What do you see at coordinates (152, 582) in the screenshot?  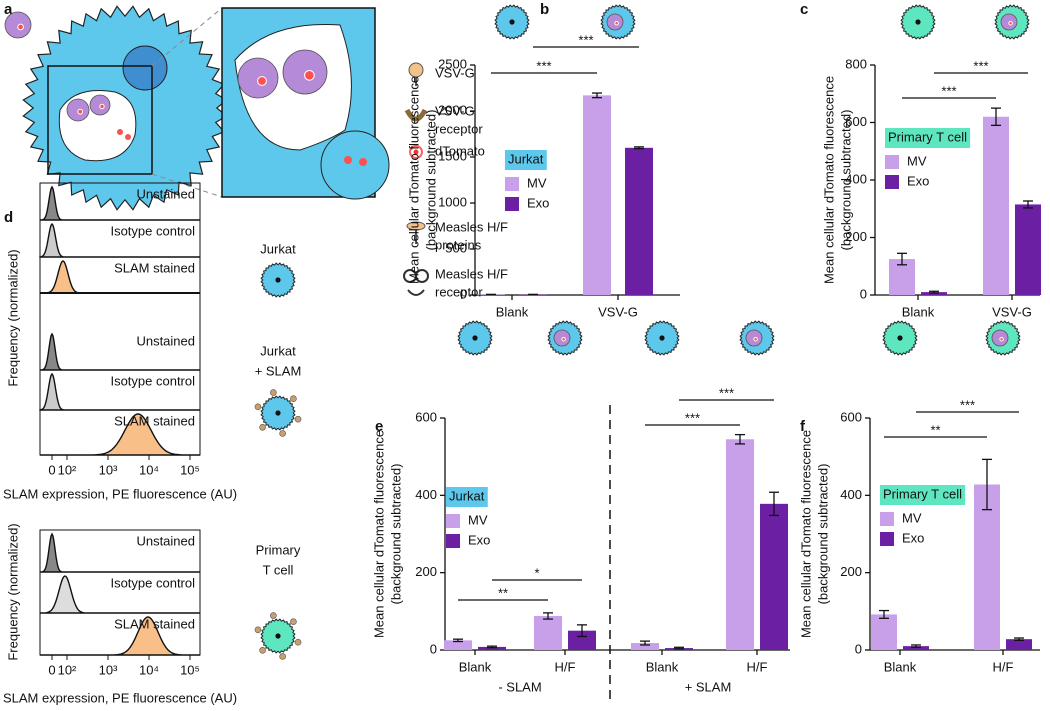 I see `row-label: Isotype control` at bounding box center [152, 582].